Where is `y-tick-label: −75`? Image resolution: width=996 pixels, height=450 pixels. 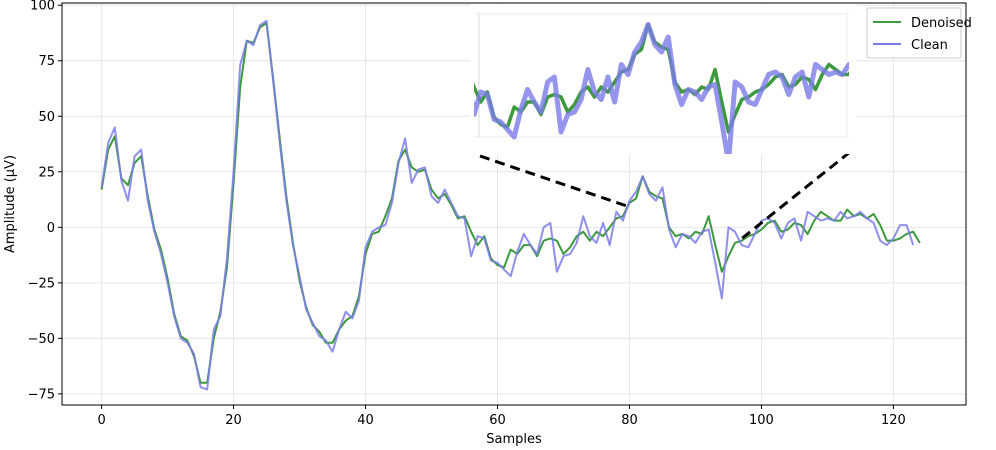 y-tick-label: −75 is located at coordinates (41, 394).